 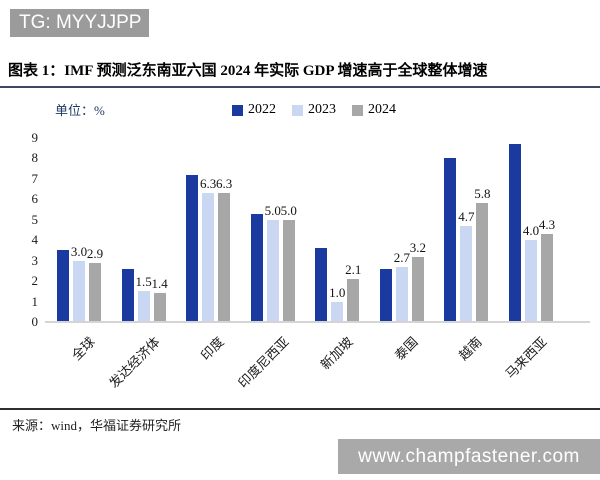 I want to click on bar-2022-发达经济体, so click(x=127, y=295).